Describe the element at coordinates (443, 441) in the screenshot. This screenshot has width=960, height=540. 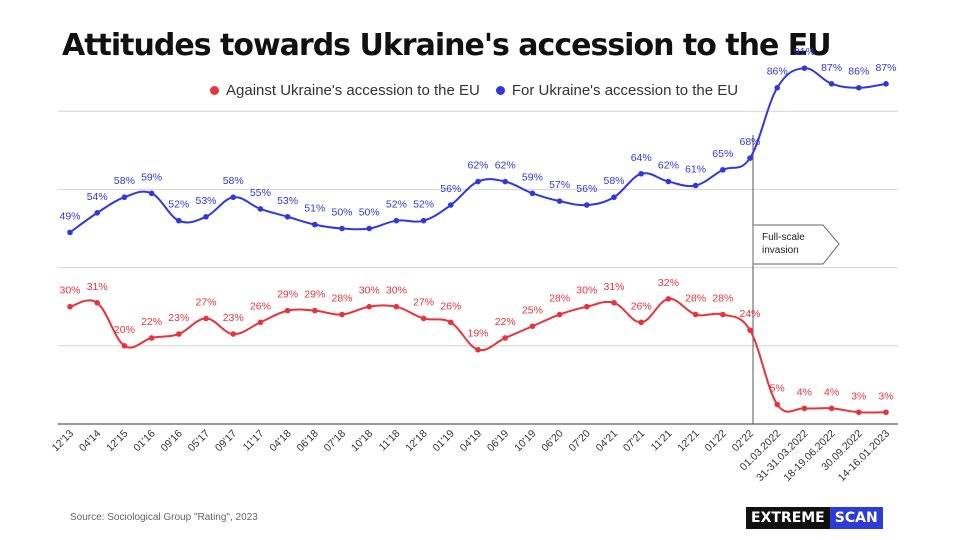
I see `x-tick-label: 01'19` at that location.